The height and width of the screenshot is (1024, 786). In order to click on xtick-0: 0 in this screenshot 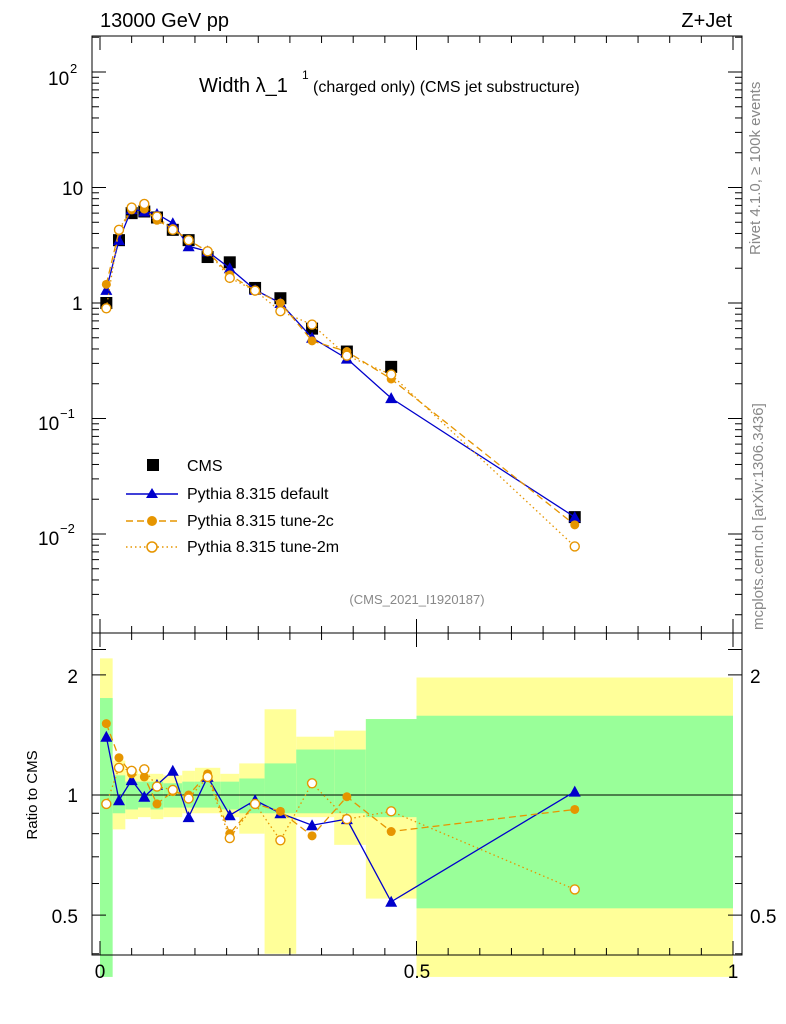, I will do `click(100, 972)`.